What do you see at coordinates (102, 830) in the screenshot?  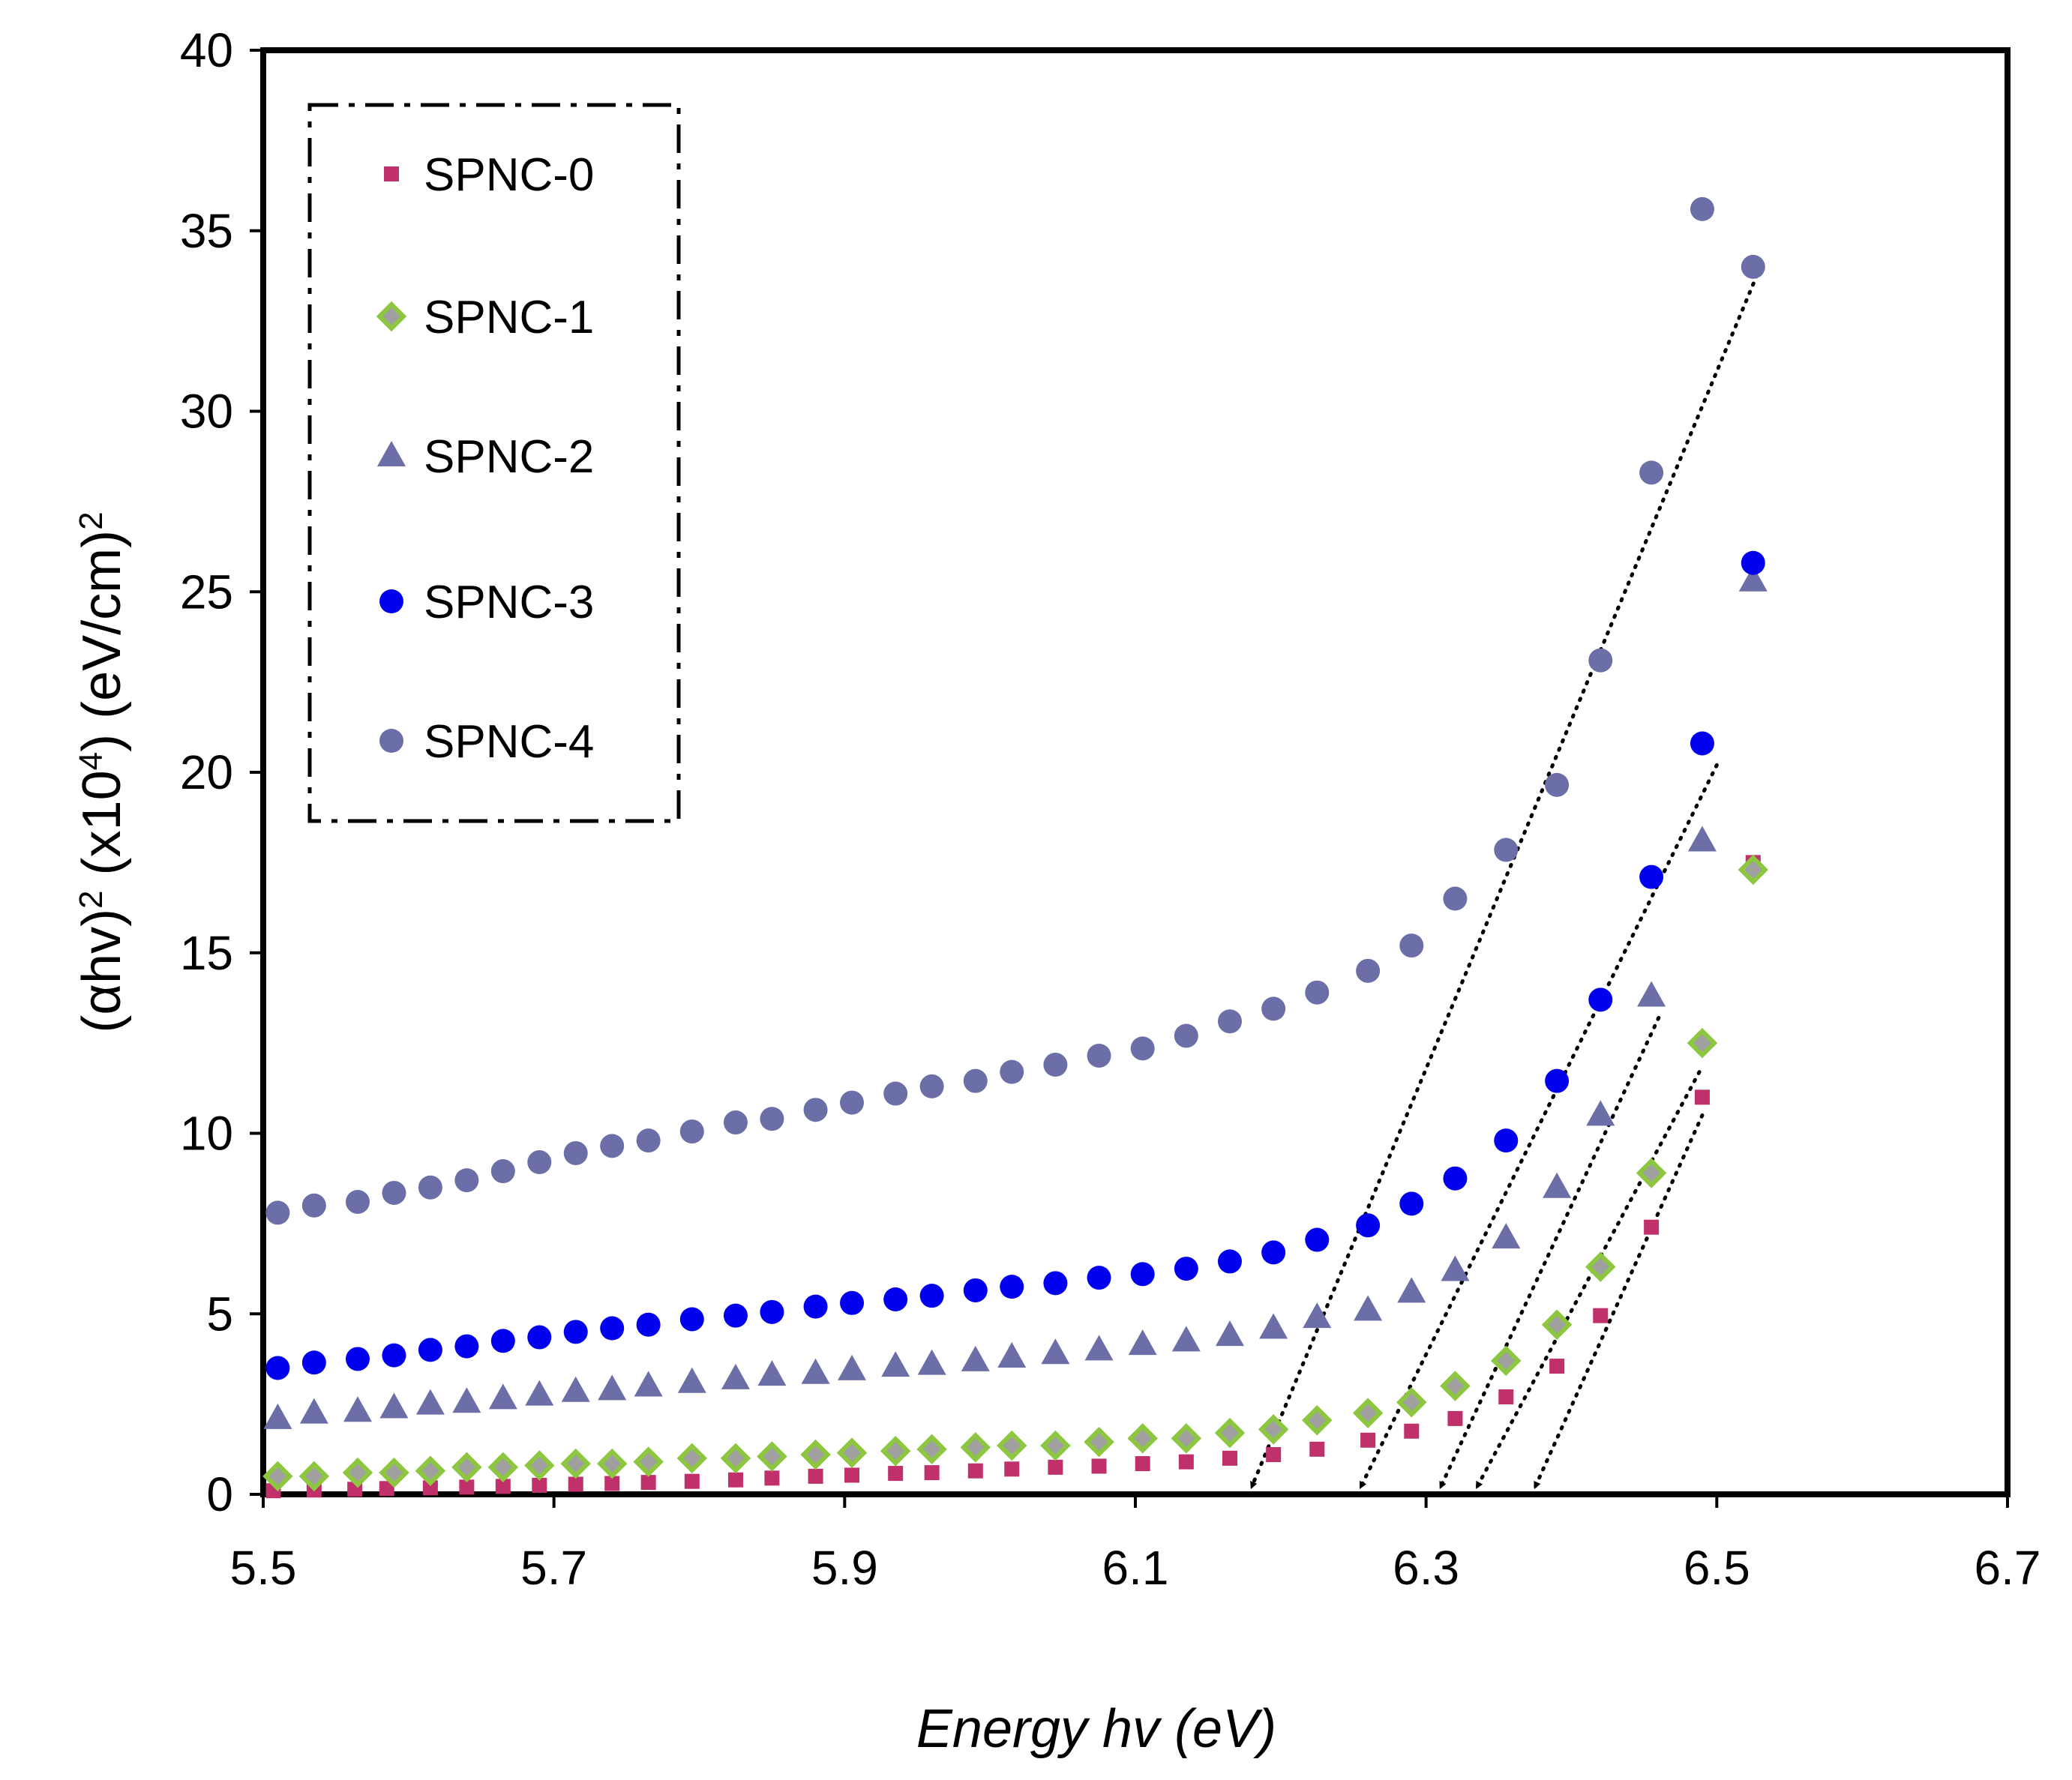 I see `y-title-x10: (x10` at bounding box center [102, 830].